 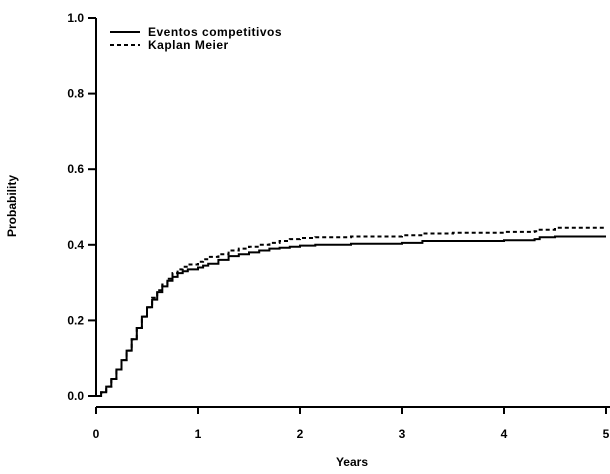 What do you see at coordinates (75, 169) in the screenshot?
I see `y-tick-label: 0.6` at bounding box center [75, 169].